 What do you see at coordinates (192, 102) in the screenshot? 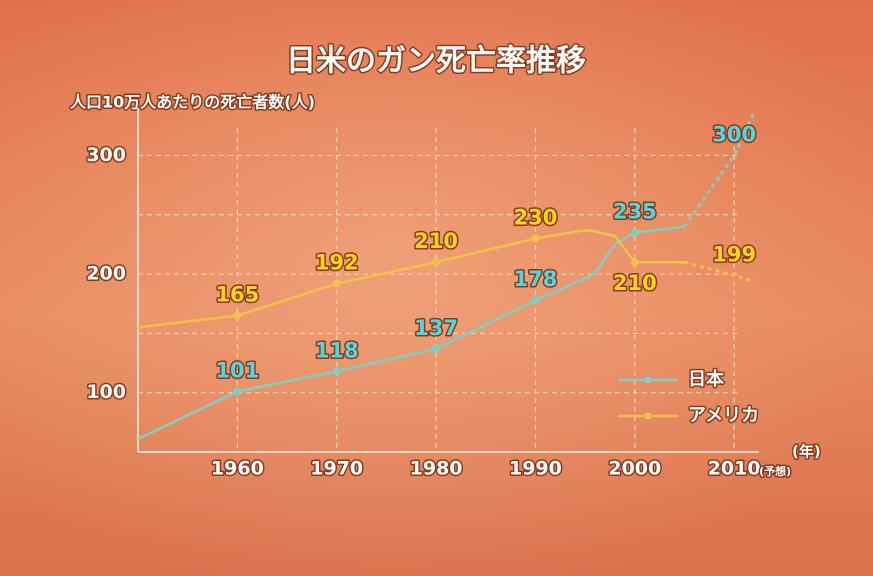
I see `y-axis-label: 人口10万人あたりの死亡者数(人)` at bounding box center [192, 102].